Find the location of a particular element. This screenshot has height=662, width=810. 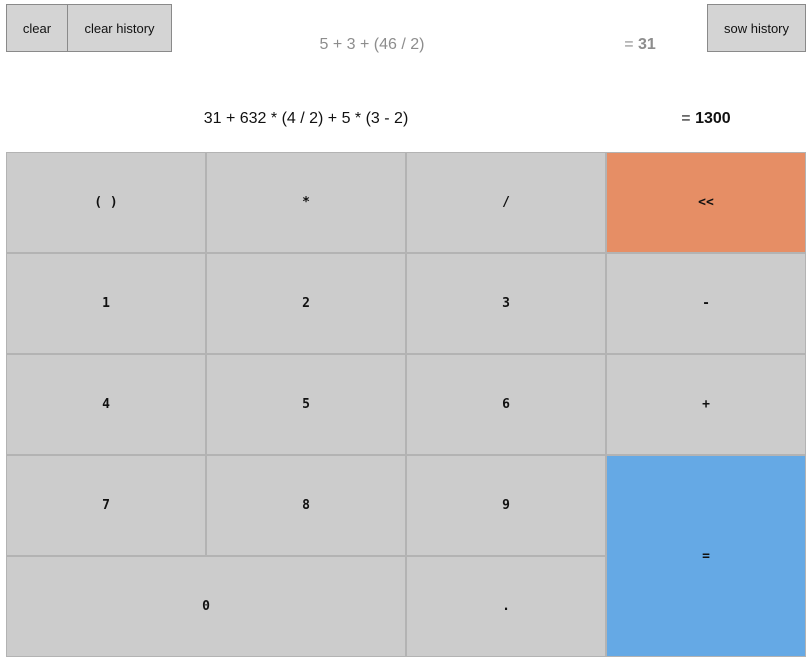

key-0: 0 is located at coordinates (206, 606).